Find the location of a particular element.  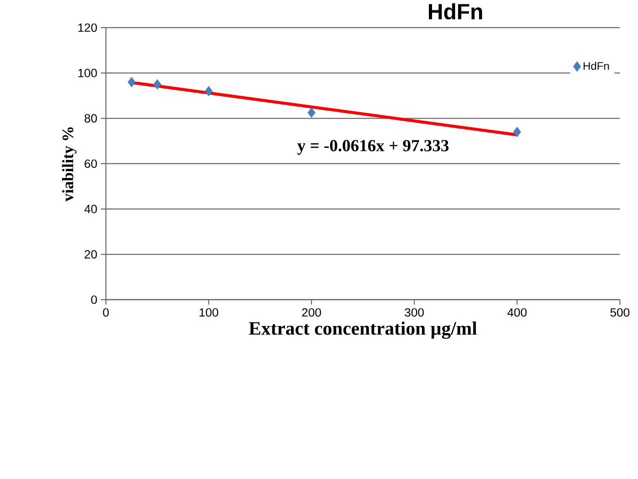

y-tick-label: 60 is located at coordinates (90, 164).